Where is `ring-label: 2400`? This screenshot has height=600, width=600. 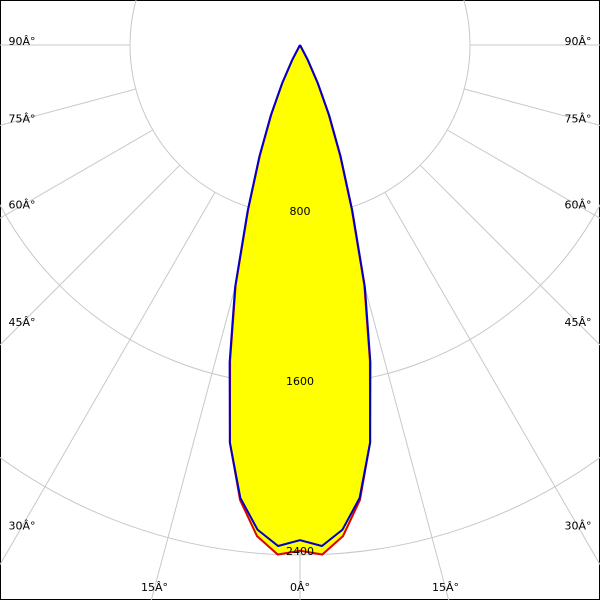 ring-label: 2400 is located at coordinates (300, 551).